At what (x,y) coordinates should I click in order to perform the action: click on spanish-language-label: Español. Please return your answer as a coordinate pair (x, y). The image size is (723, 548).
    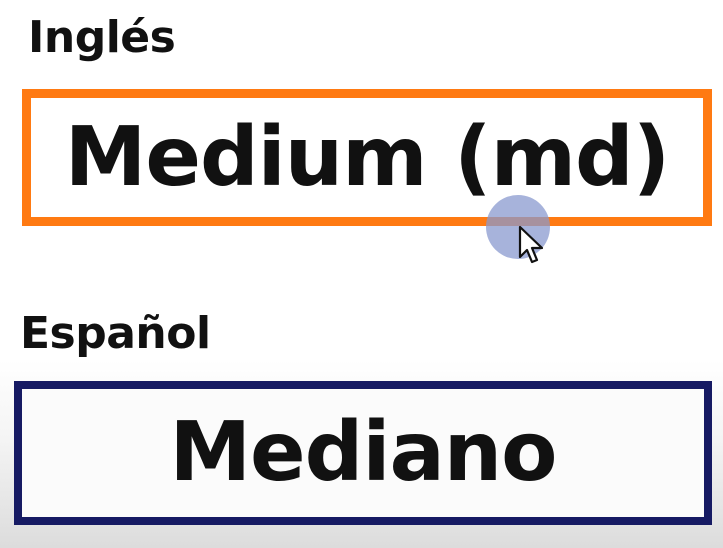
    Looking at the image, I should click on (115, 333).